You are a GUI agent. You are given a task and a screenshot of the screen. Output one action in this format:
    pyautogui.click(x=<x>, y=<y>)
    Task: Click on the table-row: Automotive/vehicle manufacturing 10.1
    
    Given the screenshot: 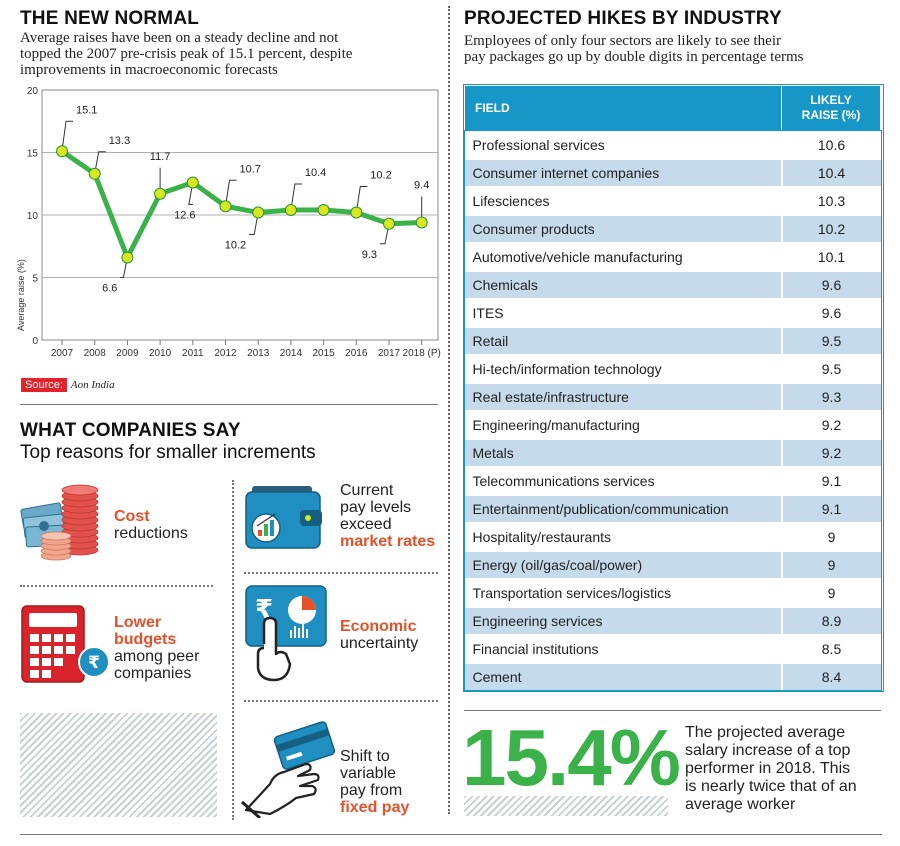 What is the action you would take?
    pyautogui.click(x=672, y=256)
    